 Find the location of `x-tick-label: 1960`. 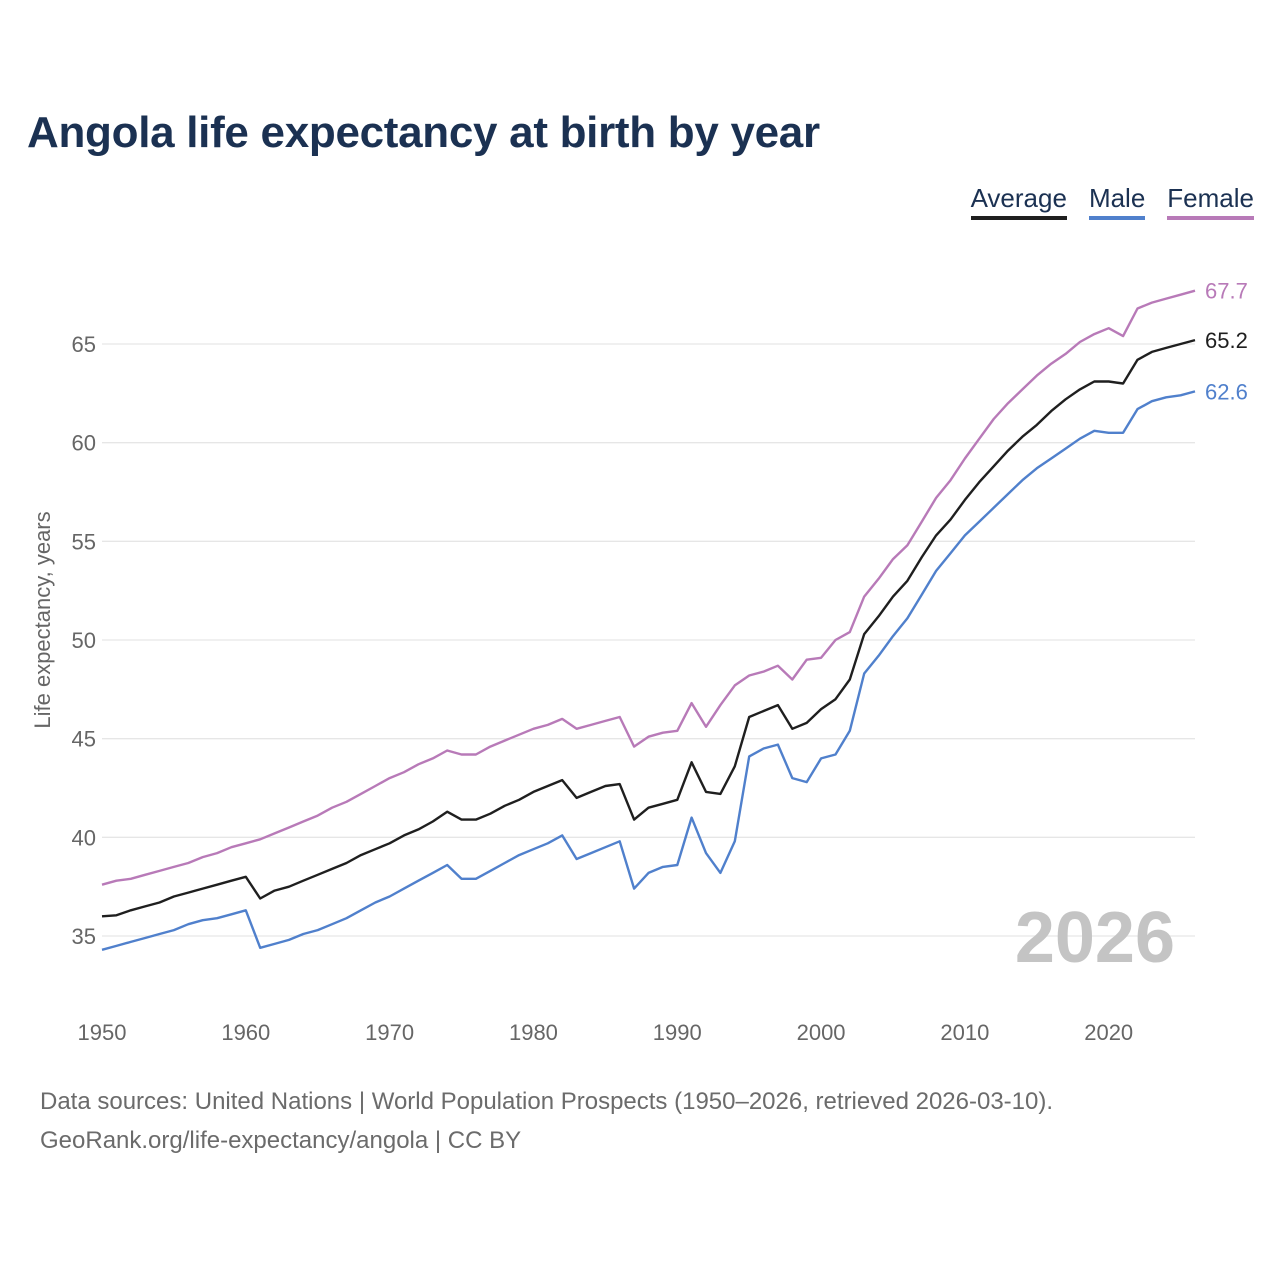

x-tick-label: 1960 is located at coordinates (245, 1032).